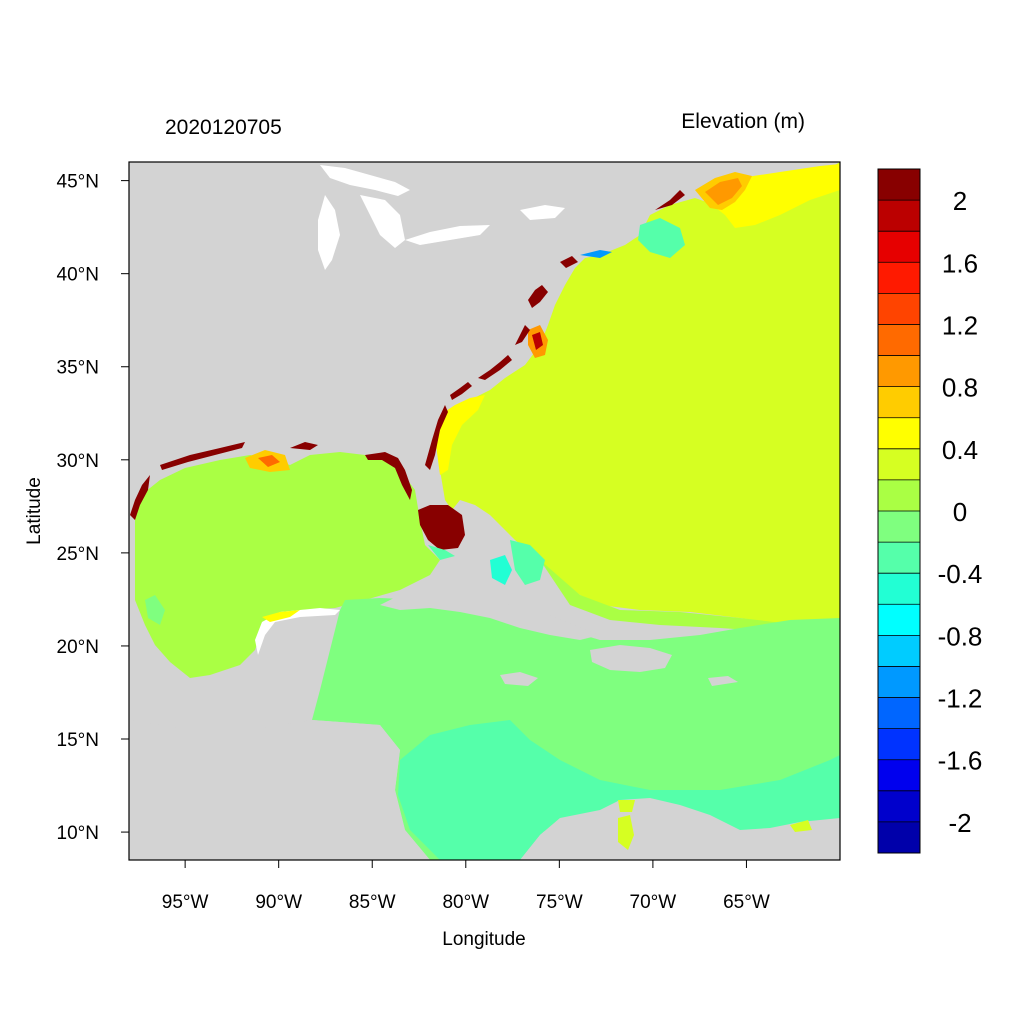 Image resolution: width=1024 pixels, height=1024 pixels. I want to click on colorbar-label: 1.6, so click(960, 263).